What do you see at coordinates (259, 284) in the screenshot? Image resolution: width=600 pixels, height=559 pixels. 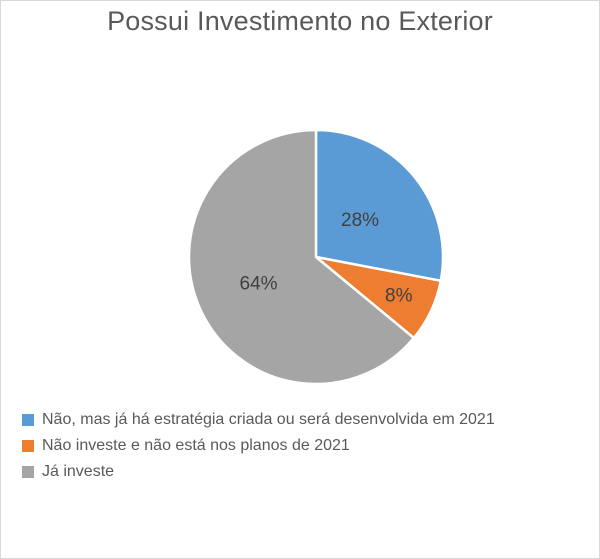 I see `data-label-invests: 64%` at bounding box center [259, 284].